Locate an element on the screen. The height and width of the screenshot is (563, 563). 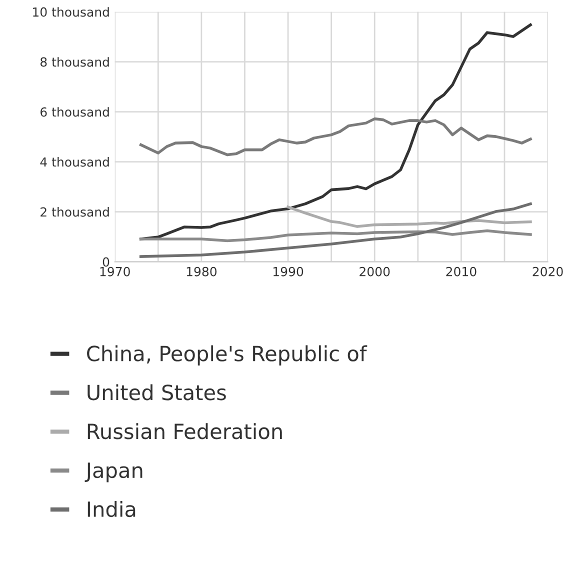
y-tick-label: 6 thousand is located at coordinates (74, 112).